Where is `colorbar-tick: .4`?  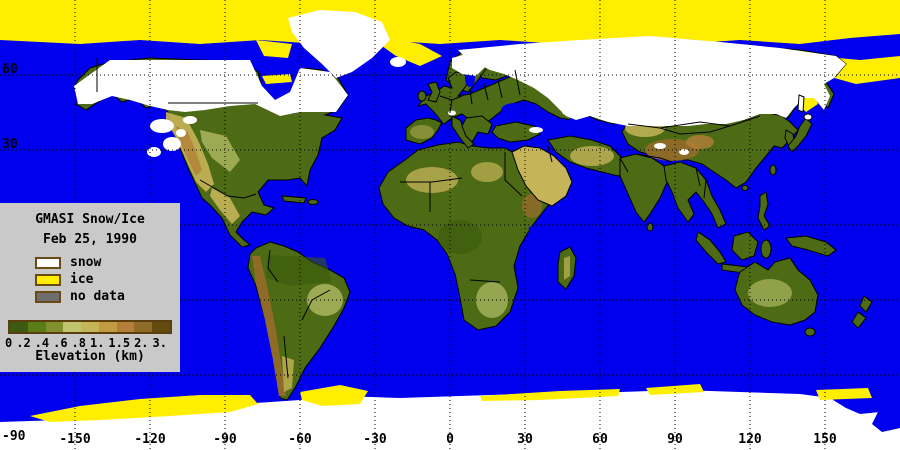 colorbar-tick: .4 is located at coordinates (42, 343).